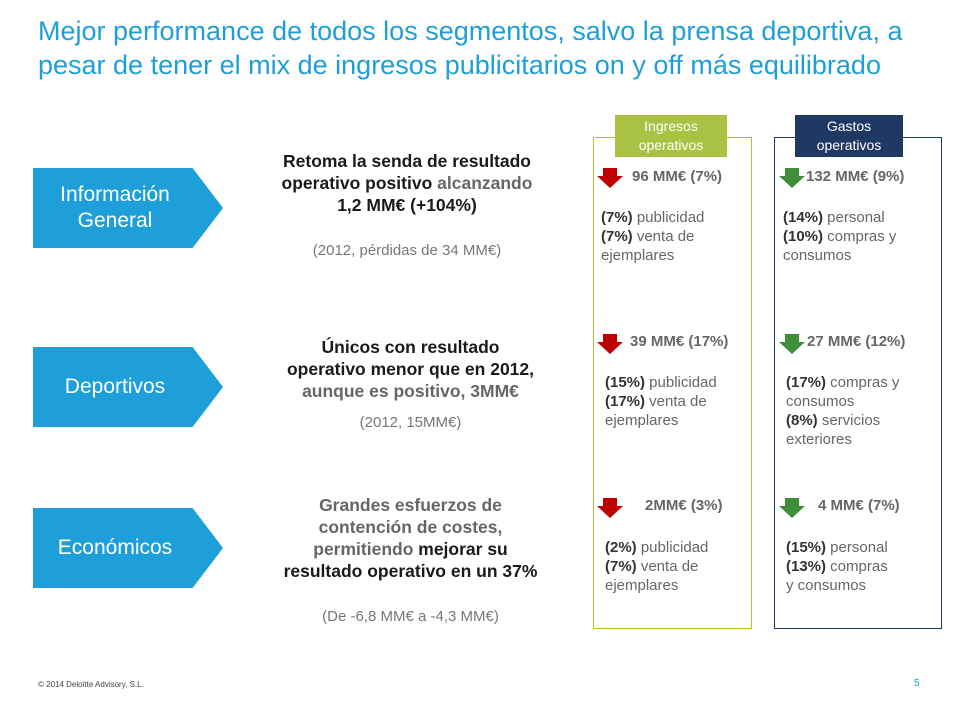 Image resolution: width=960 pixels, height=720 pixels. What do you see at coordinates (679, 341) in the screenshot?
I see `ingresos-amount: 39 MM€ (17%)` at bounding box center [679, 341].